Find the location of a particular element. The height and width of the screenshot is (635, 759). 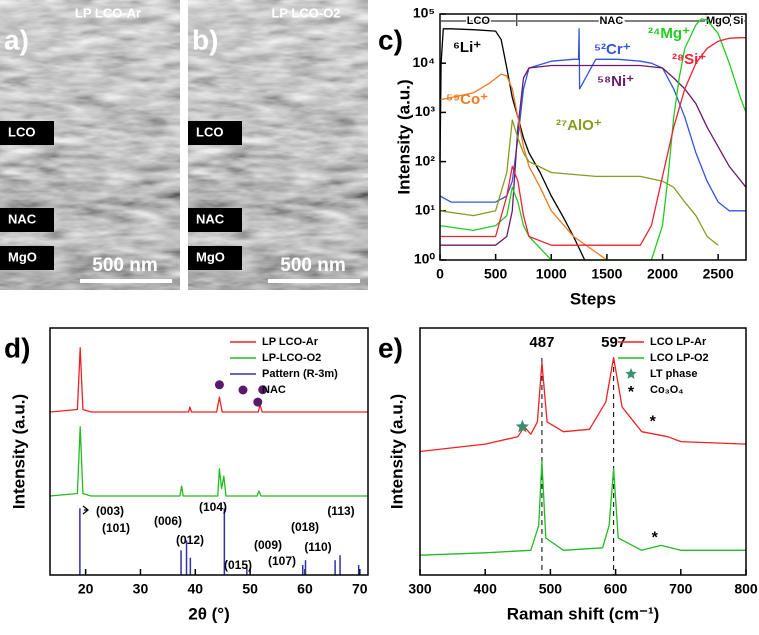

sem-panel: b) LP LCO-O2 LCO NAC MgO 500 nm is located at coordinates (278, 145).